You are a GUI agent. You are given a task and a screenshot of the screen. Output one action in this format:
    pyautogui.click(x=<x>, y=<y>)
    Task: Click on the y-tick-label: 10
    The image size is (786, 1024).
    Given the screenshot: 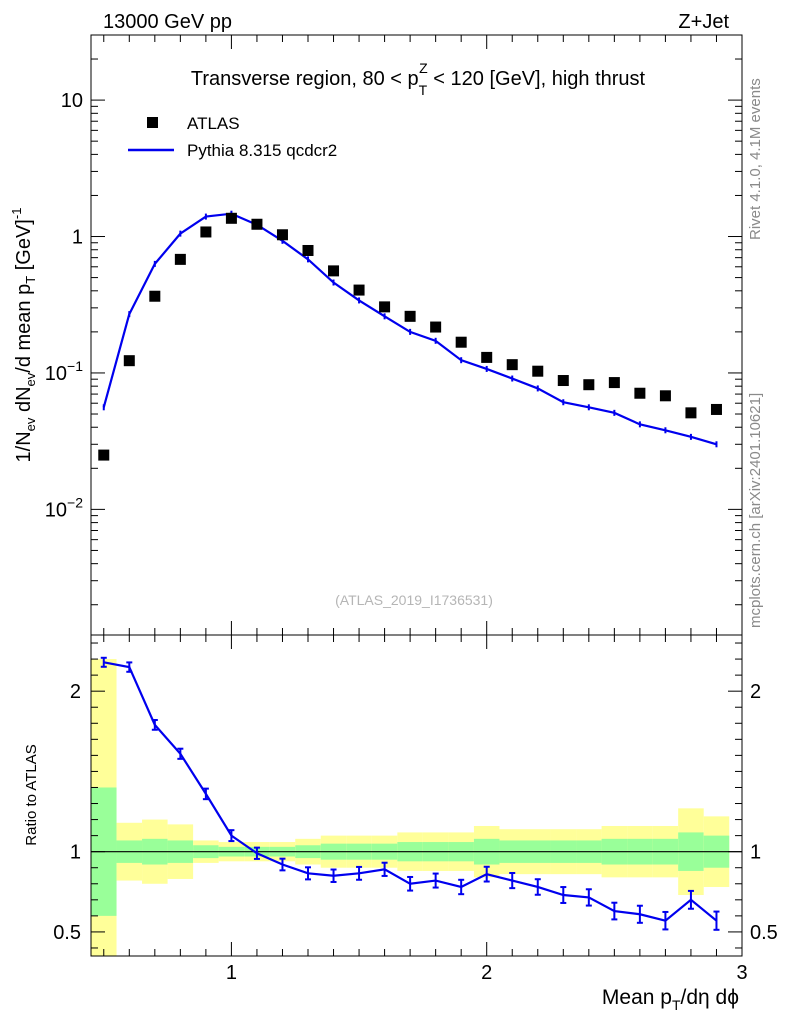 What is the action you would take?
    pyautogui.click(x=72, y=101)
    